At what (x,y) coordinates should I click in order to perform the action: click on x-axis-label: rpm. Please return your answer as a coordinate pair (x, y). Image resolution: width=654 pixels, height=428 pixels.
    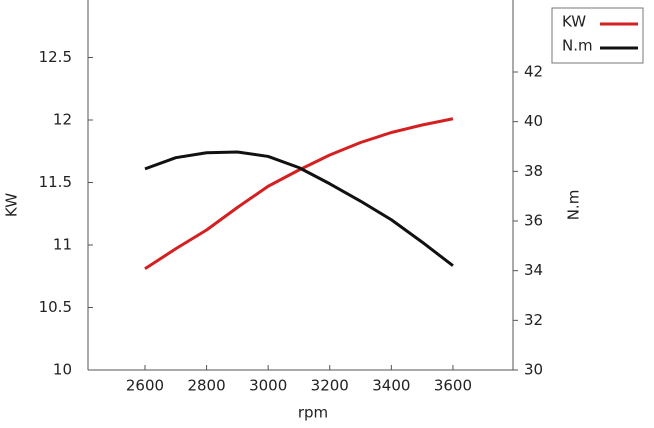
    Looking at the image, I should click on (313, 413).